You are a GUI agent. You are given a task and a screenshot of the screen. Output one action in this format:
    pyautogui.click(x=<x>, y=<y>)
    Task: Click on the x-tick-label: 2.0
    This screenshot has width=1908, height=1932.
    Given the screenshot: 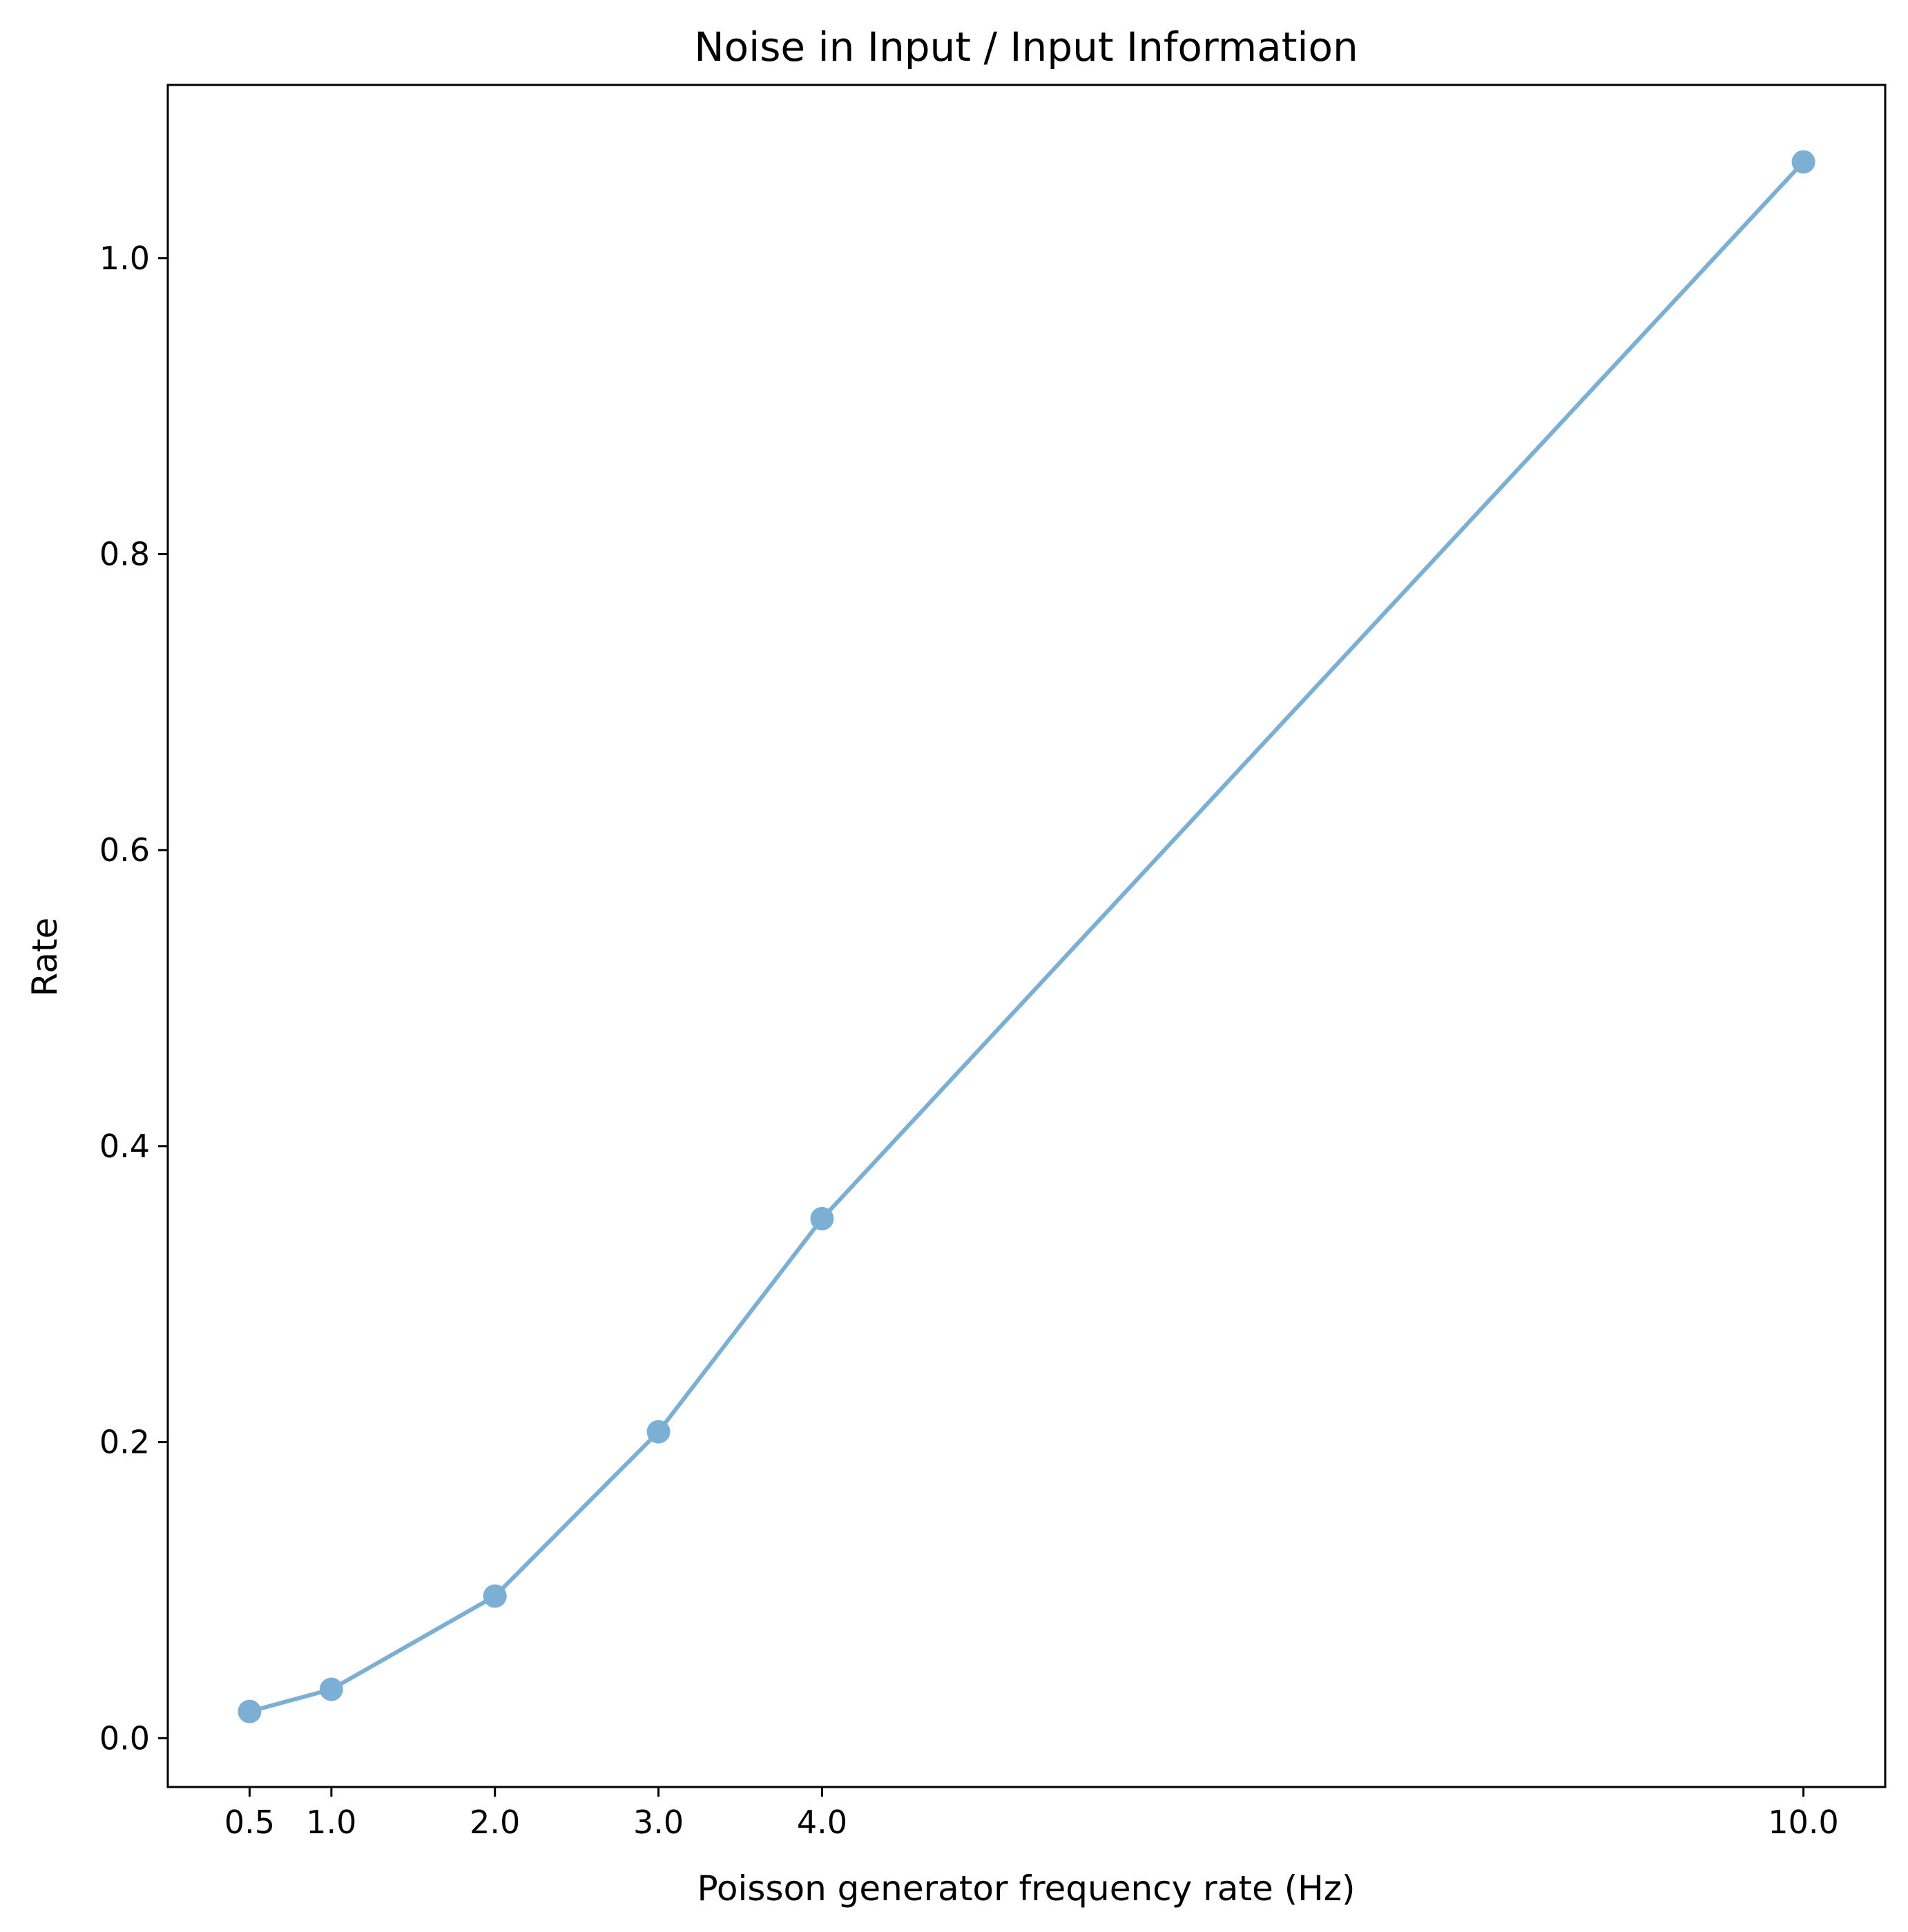 What is the action you would take?
    pyautogui.click(x=495, y=1822)
    